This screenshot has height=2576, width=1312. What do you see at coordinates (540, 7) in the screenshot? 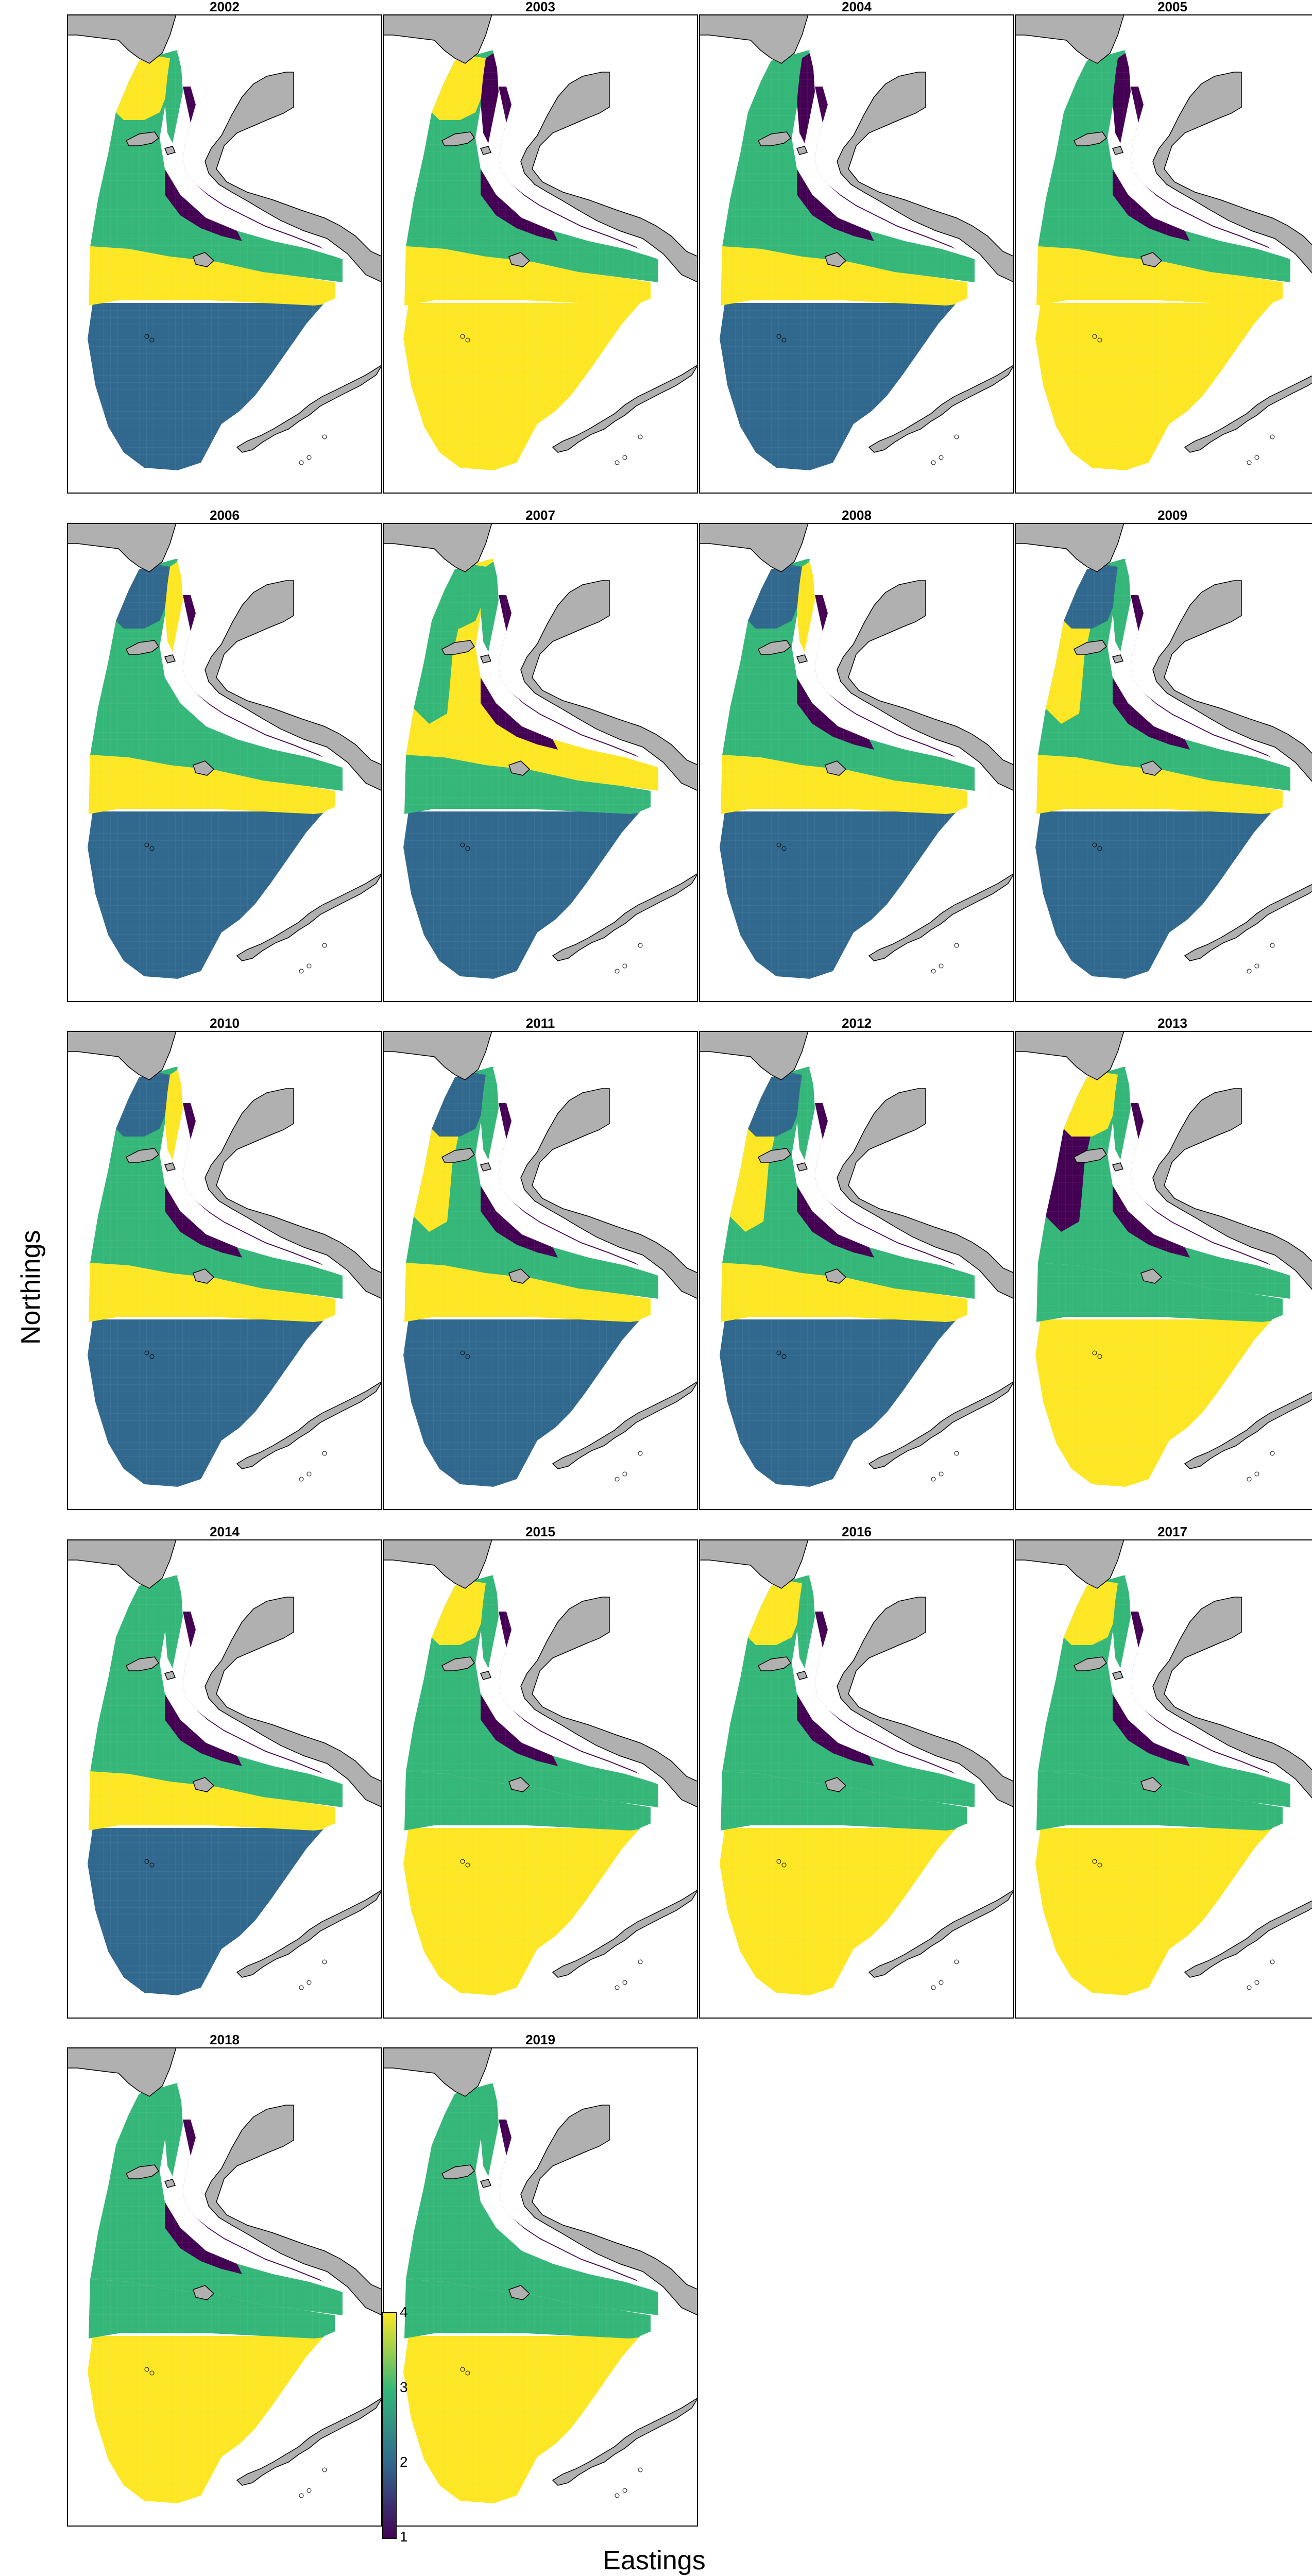
I see `panel-year-title: 2003` at bounding box center [540, 7].